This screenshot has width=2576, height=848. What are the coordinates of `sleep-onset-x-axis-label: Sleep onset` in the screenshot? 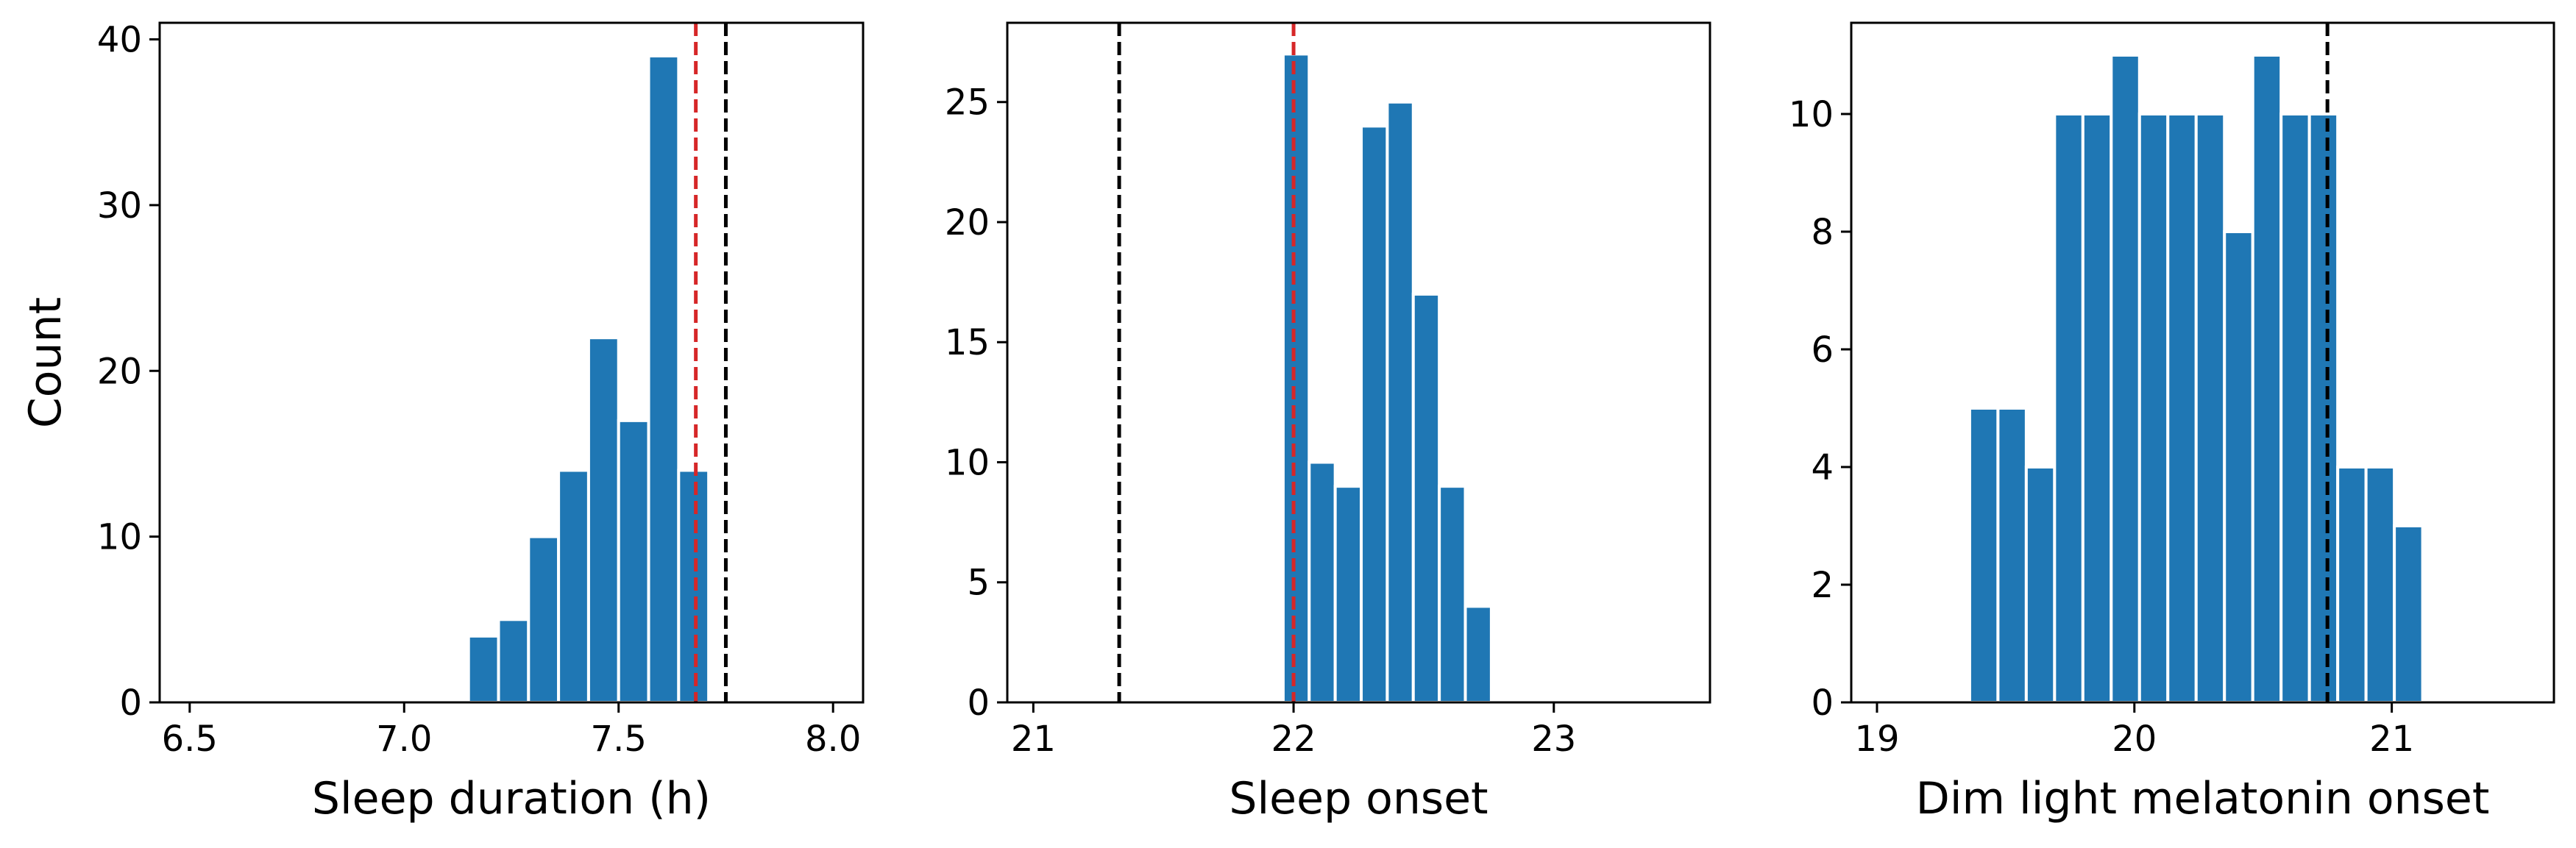 It's located at (1358, 799).